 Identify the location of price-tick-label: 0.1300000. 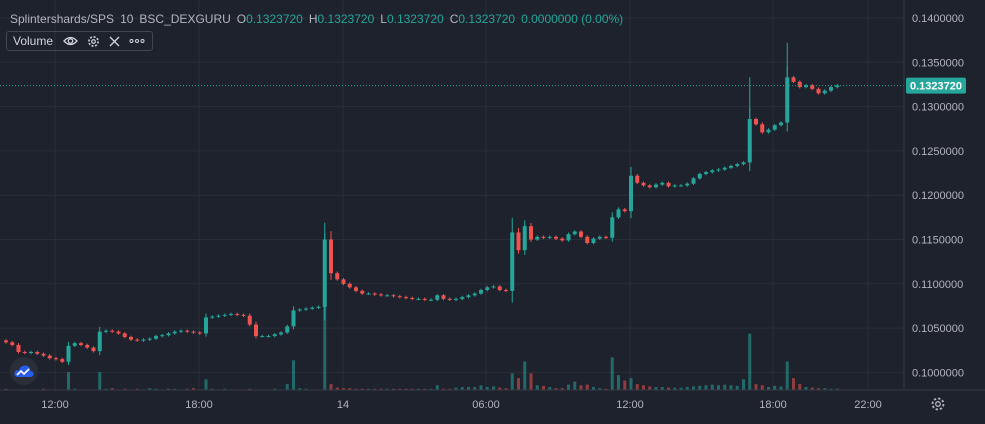
(938, 108).